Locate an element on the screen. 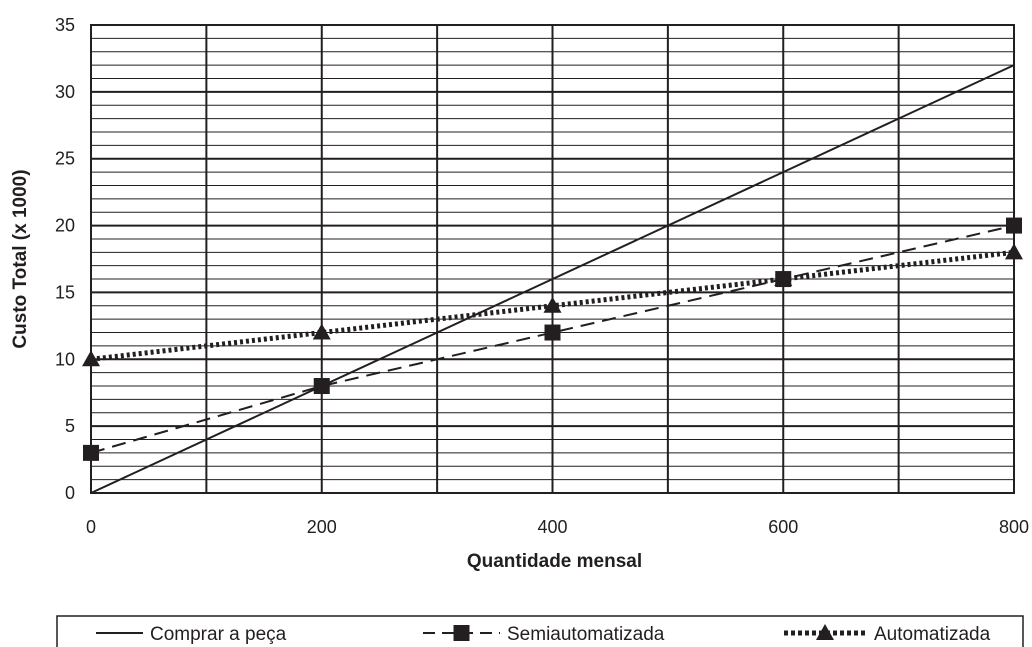  y-tick-label: 10 is located at coordinates (65, 359).